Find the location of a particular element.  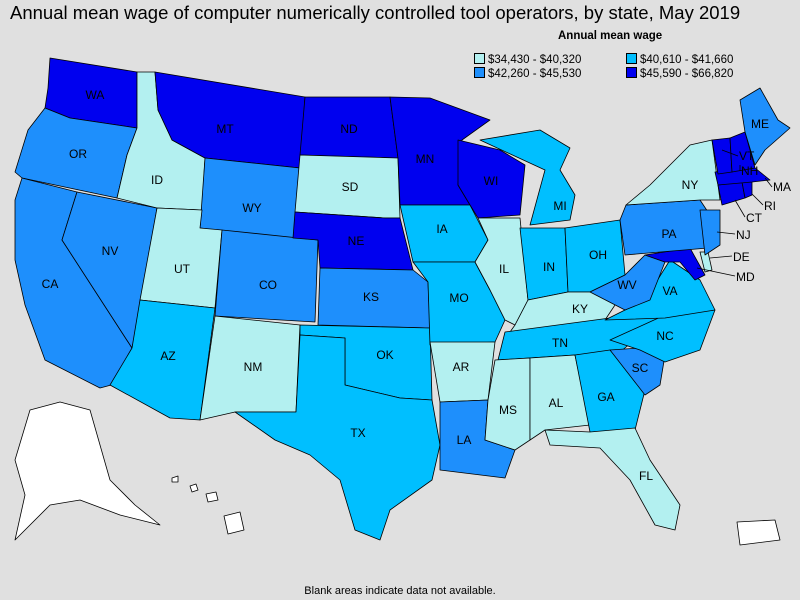

label-FL: FL is located at coordinates (646, 476).